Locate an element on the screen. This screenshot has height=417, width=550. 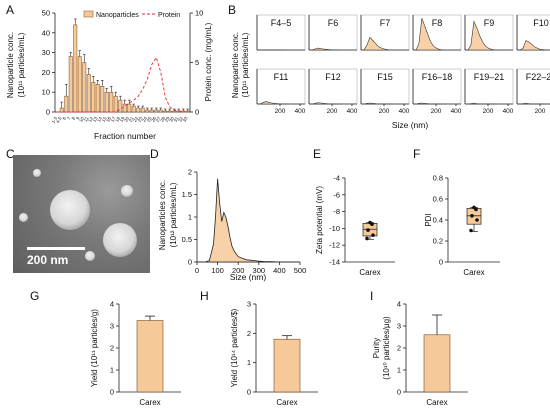
chartA-x-tick-label: 10 is located at coordinates (81, 119).